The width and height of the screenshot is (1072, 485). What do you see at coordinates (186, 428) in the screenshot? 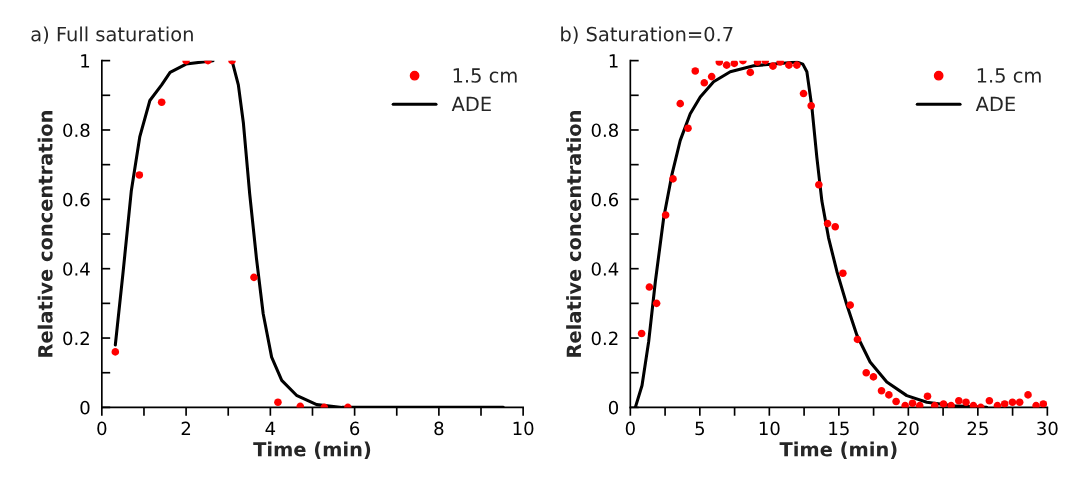
I see `x-tick-label: 2` at bounding box center [186, 428].